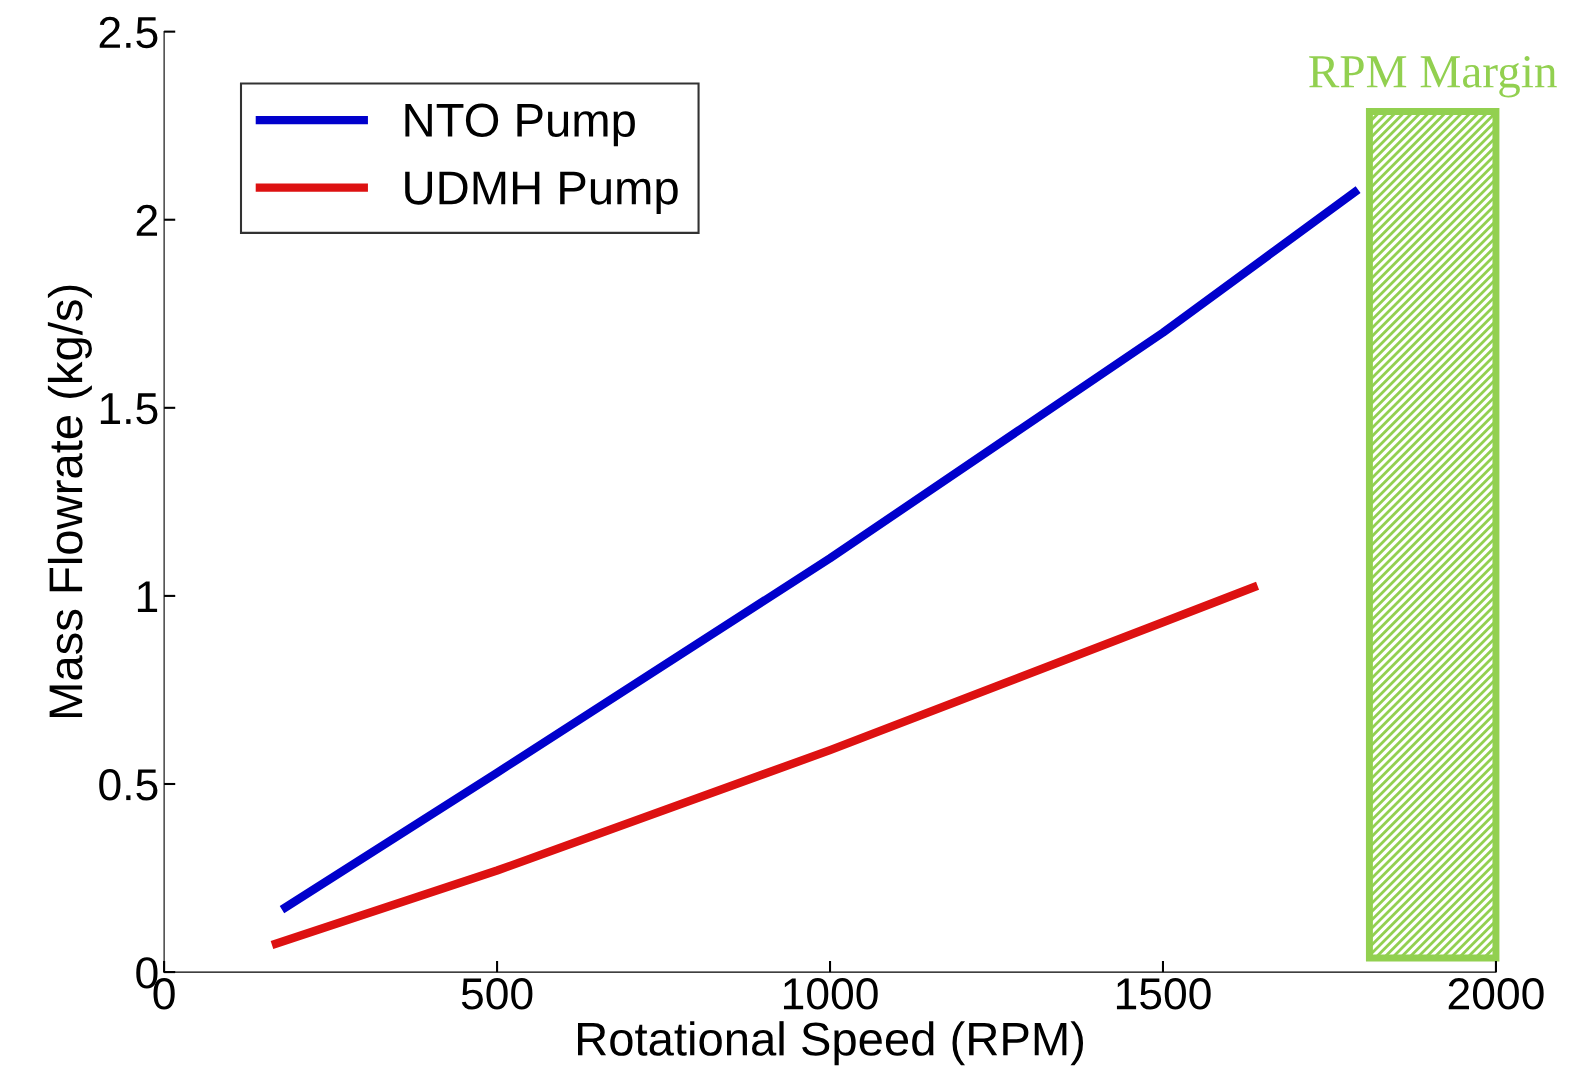 This screenshot has height=1091, width=1578. What do you see at coordinates (541, 192) in the screenshot?
I see `legend-label: UDMH Pump` at bounding box center [541, 192].